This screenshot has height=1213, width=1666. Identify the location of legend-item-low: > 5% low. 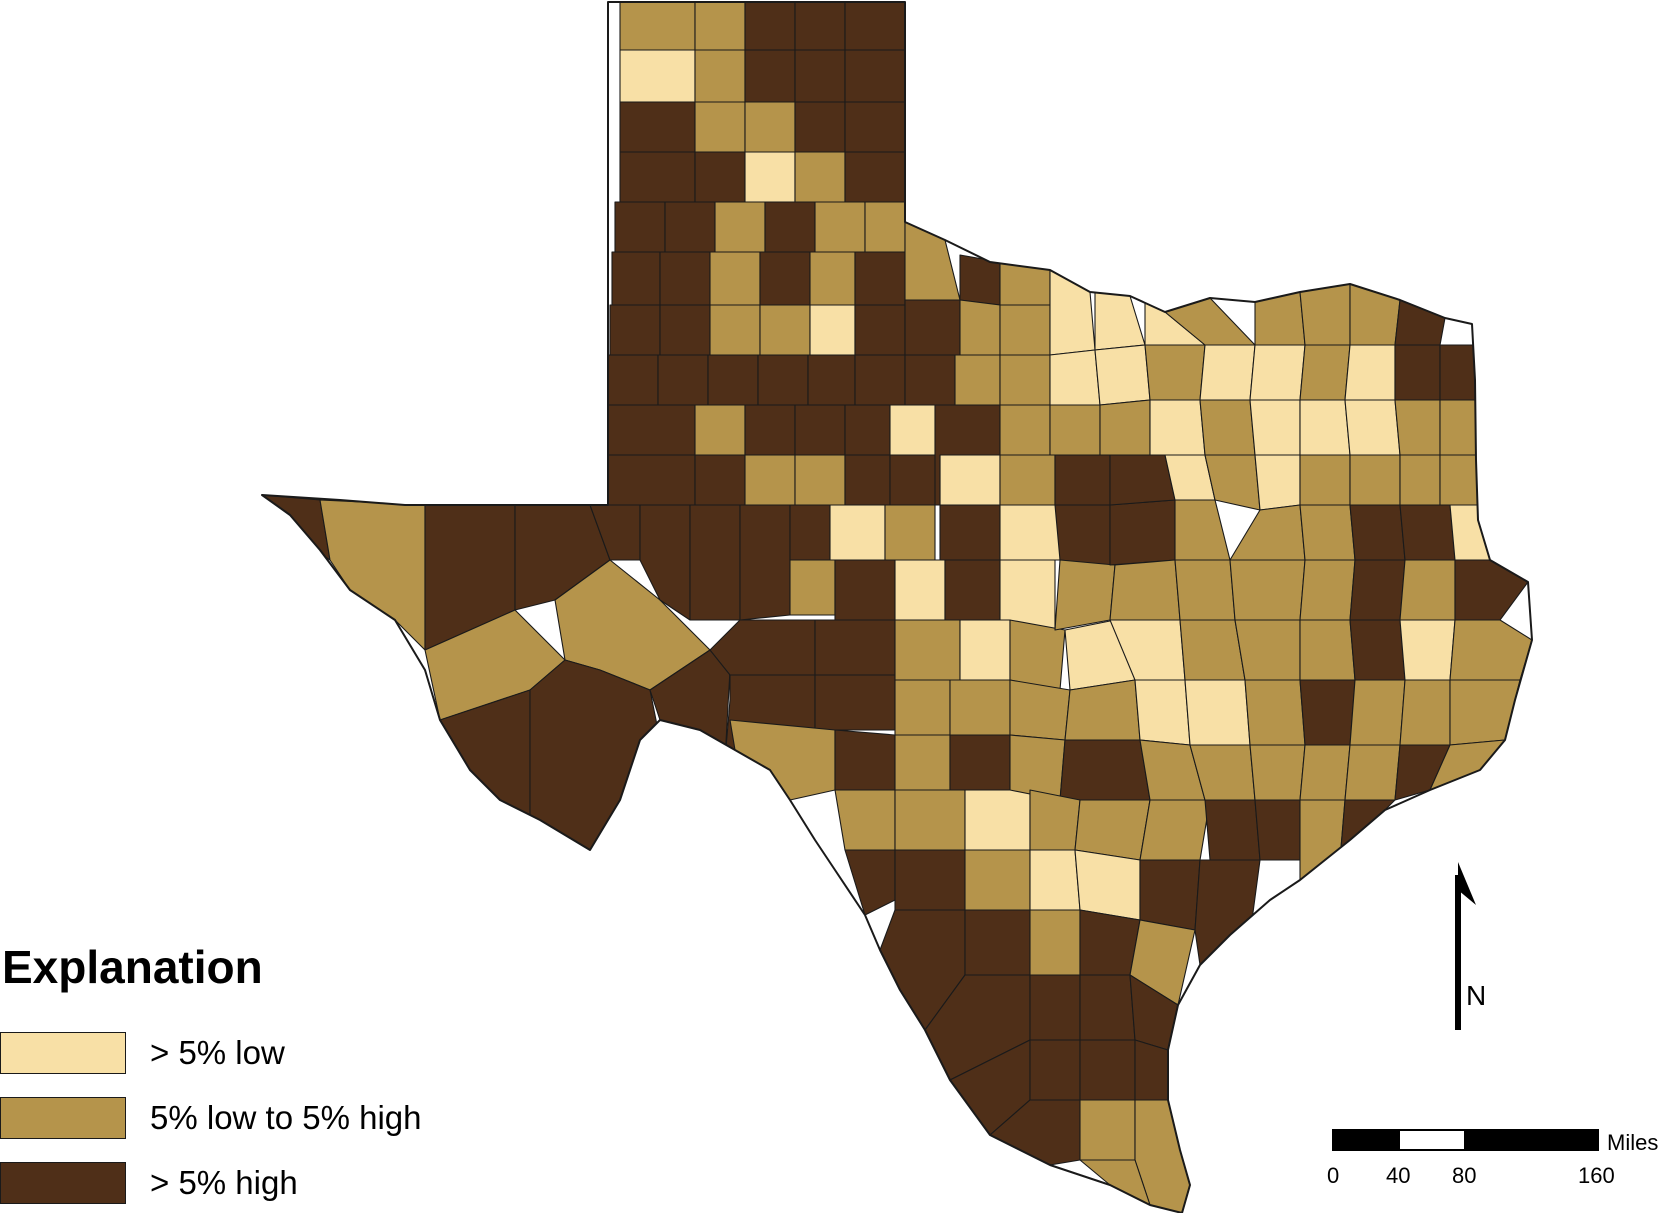
(142, 1053).